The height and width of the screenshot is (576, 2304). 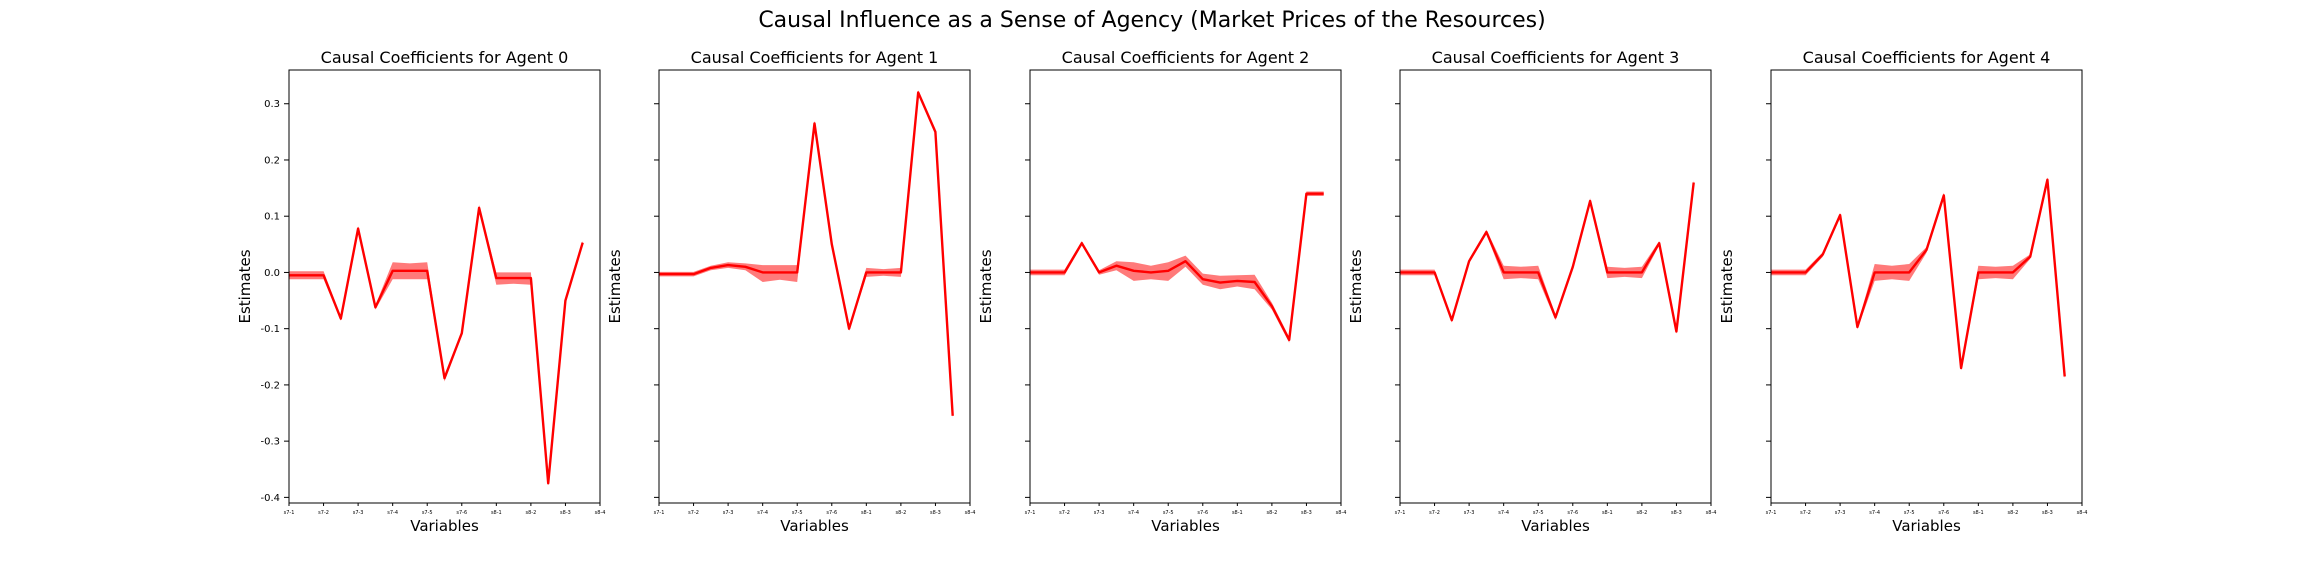 What do you see at coordinates (445, 57) in the screenshot?
I see `subplot-title: Causal Coefficients for Agent 0` at bounding box center [445, 57].